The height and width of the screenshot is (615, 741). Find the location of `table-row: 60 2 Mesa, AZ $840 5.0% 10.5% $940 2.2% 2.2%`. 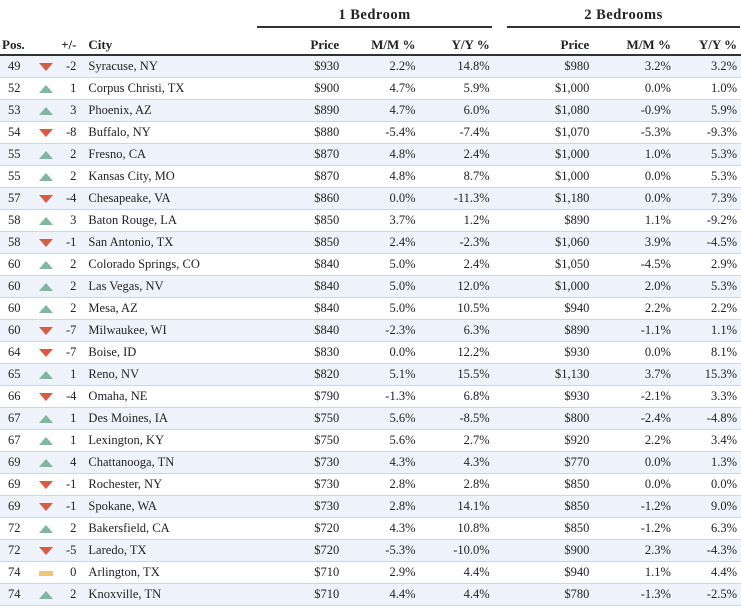

table-row: 60 2 Mesa, AZ $840 5.0% 10.5% $940 2.2% 2.2% is located at coordinates (370, 308).